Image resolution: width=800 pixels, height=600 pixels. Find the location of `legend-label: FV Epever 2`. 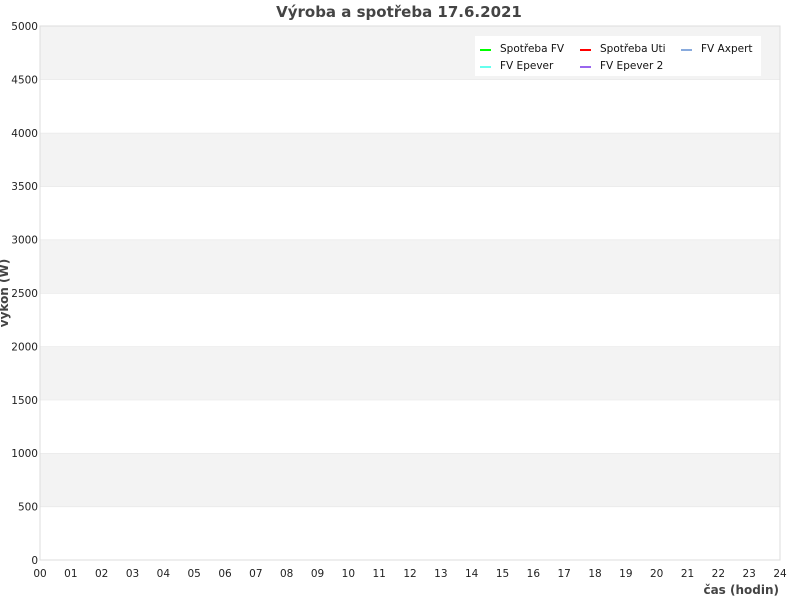

legend-label: FV Epever 2 is located at coordinates (631, 66).